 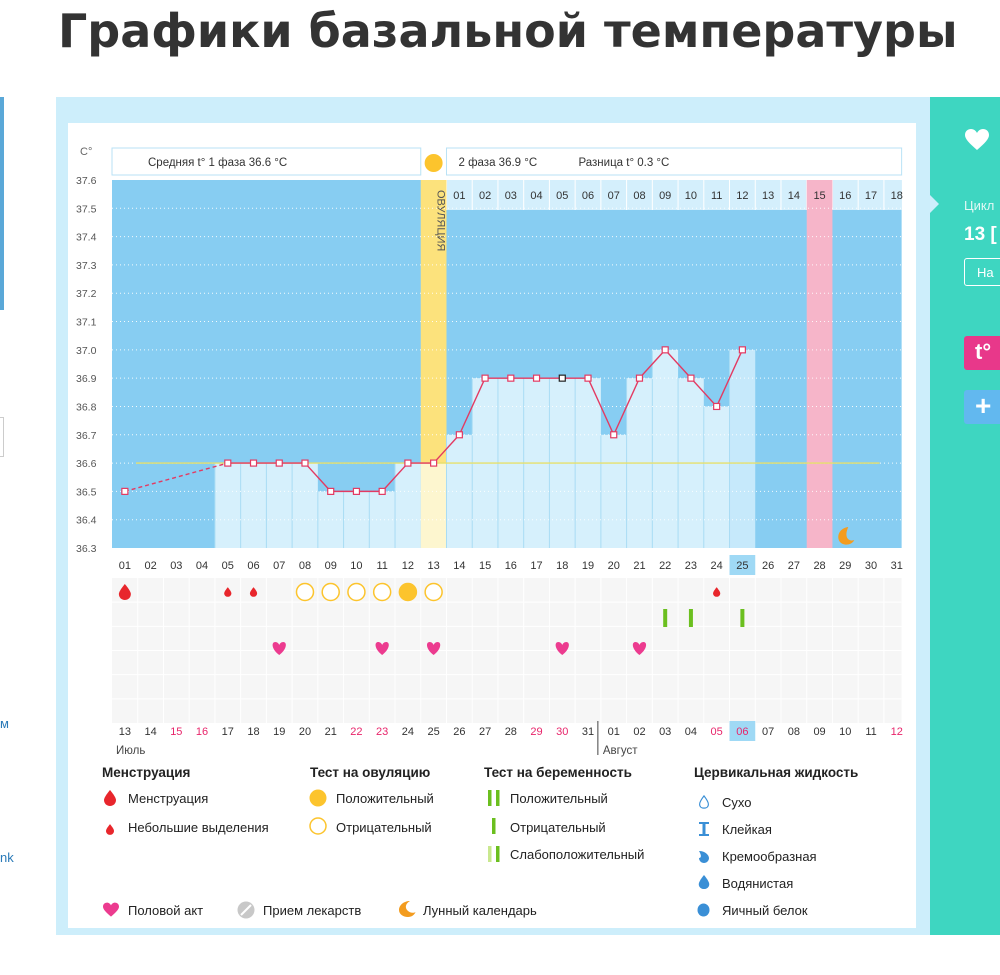 What do you see at coordinates (665, 618) in the screenshot?
I see `pregnancy-negative-bar` at bounding box center [665, 618].